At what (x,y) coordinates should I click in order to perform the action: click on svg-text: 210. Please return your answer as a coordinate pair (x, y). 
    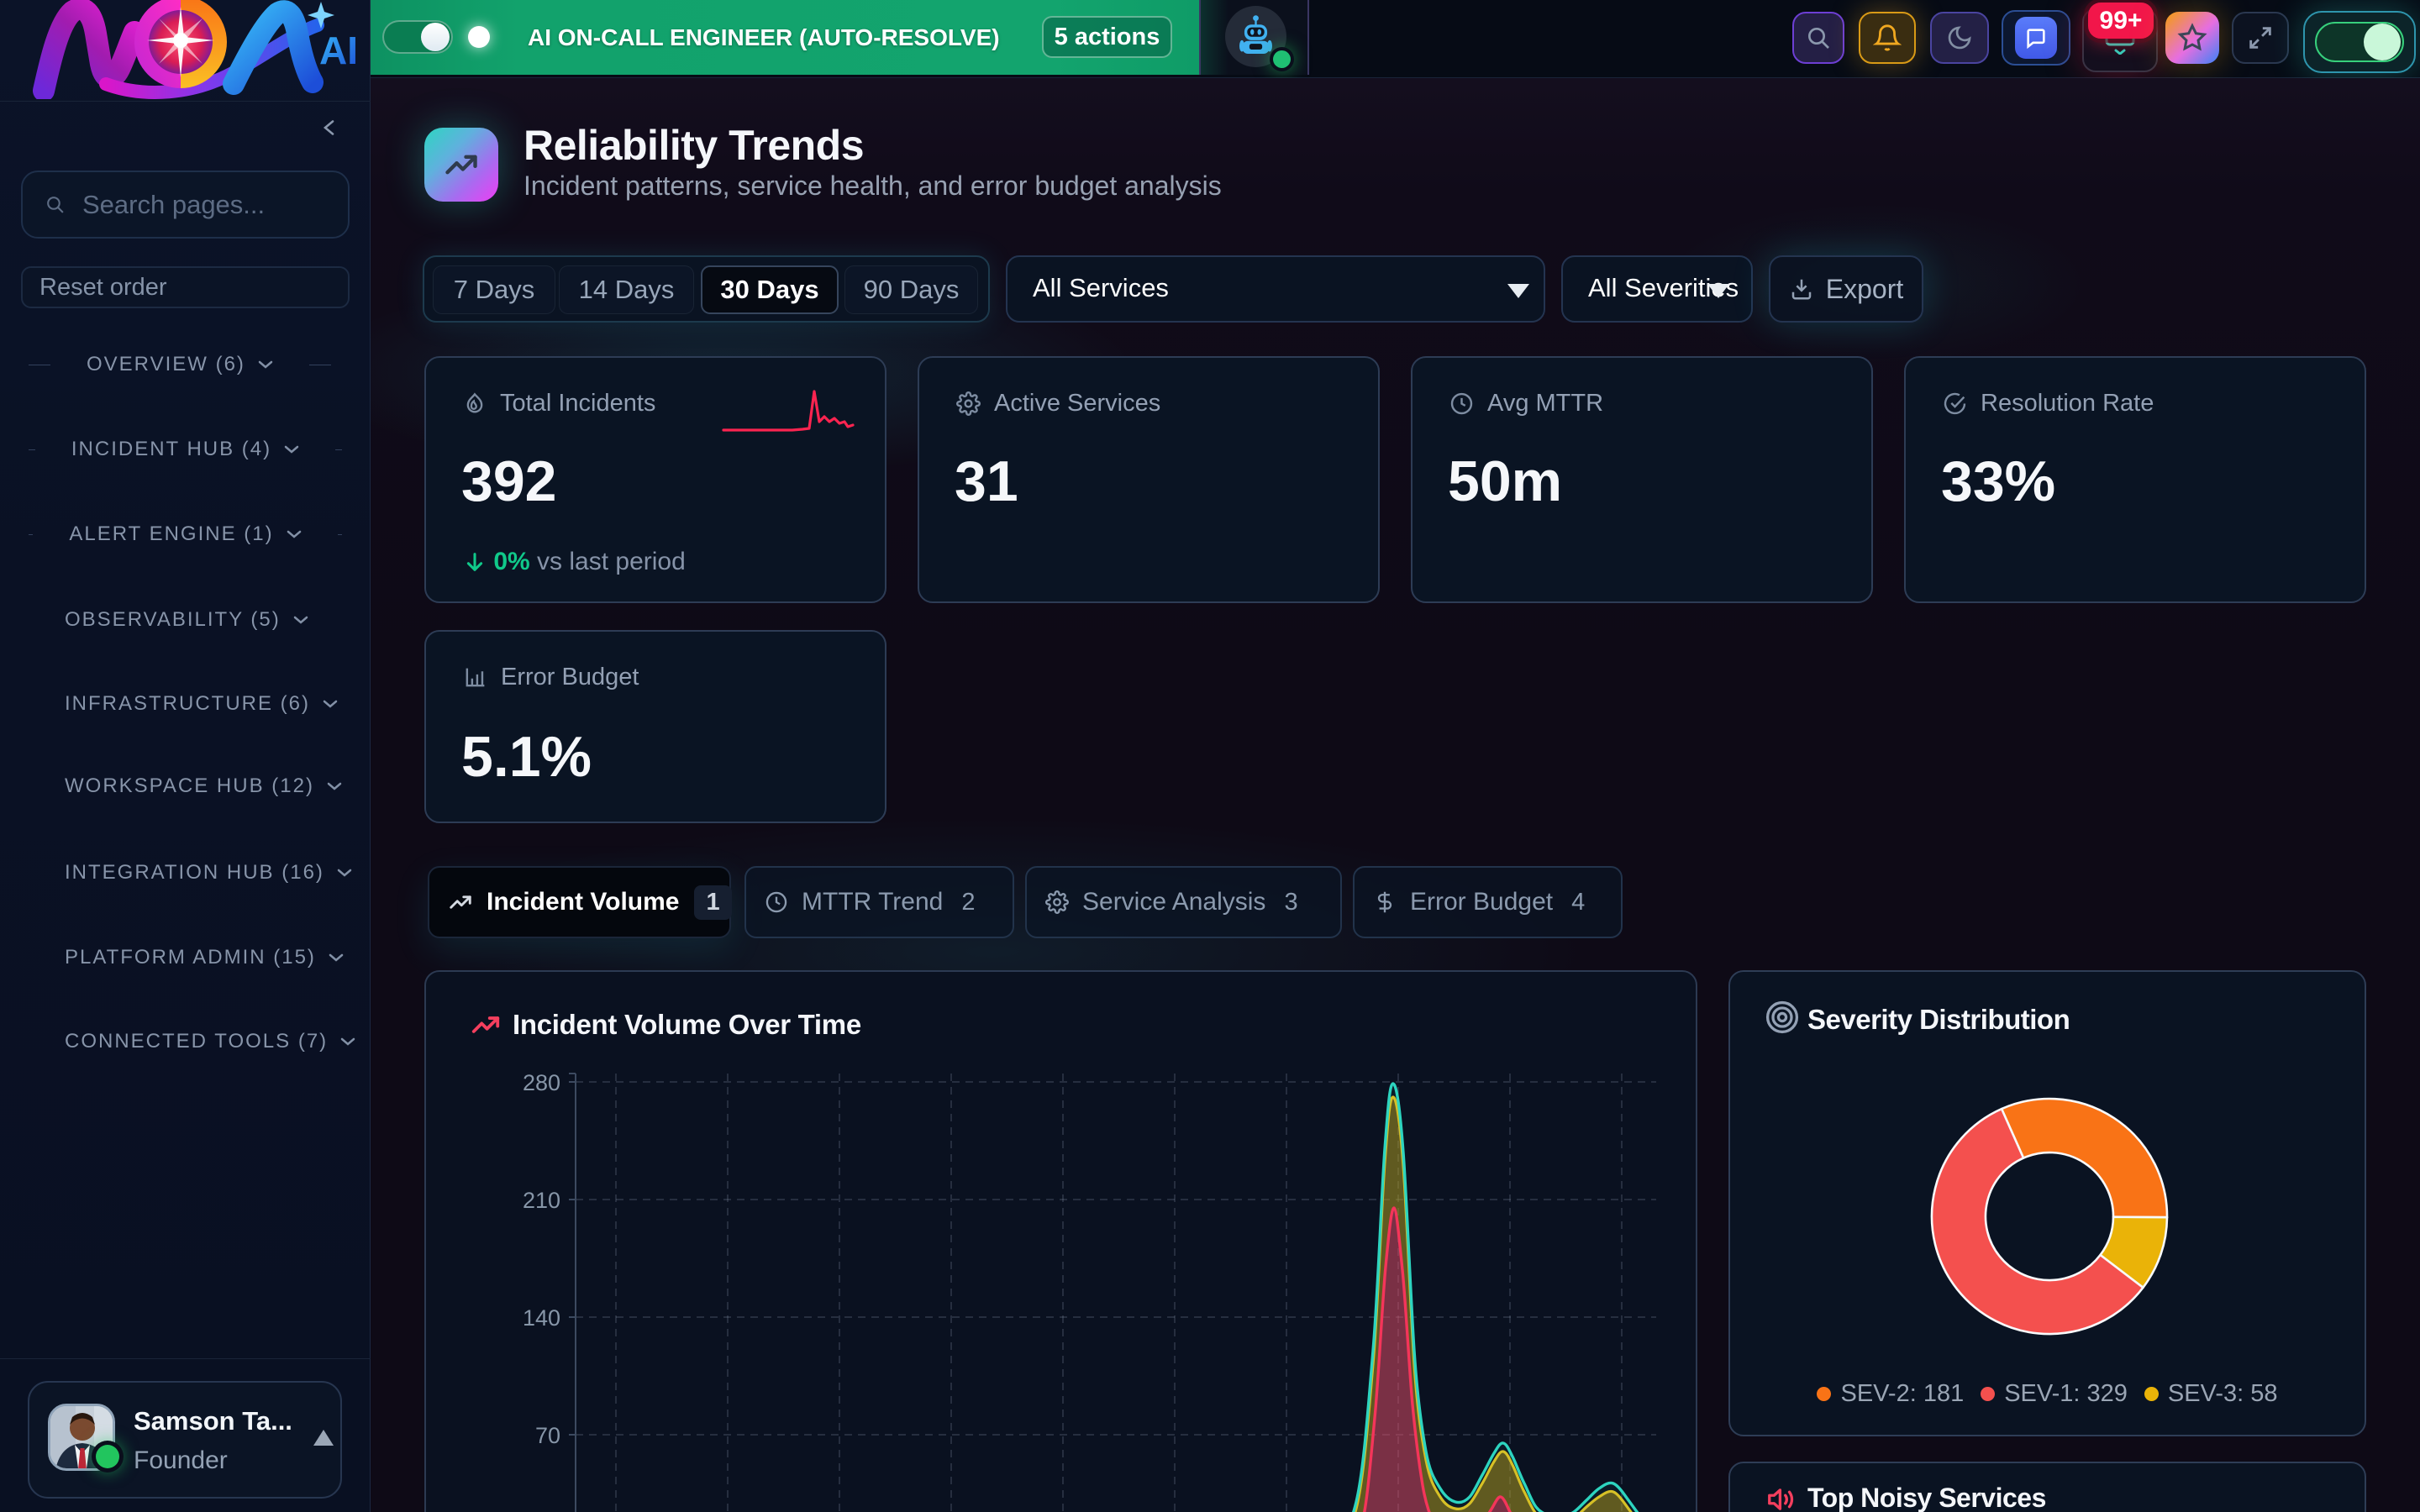
    Looking at the image, I should click on (541, 1200).